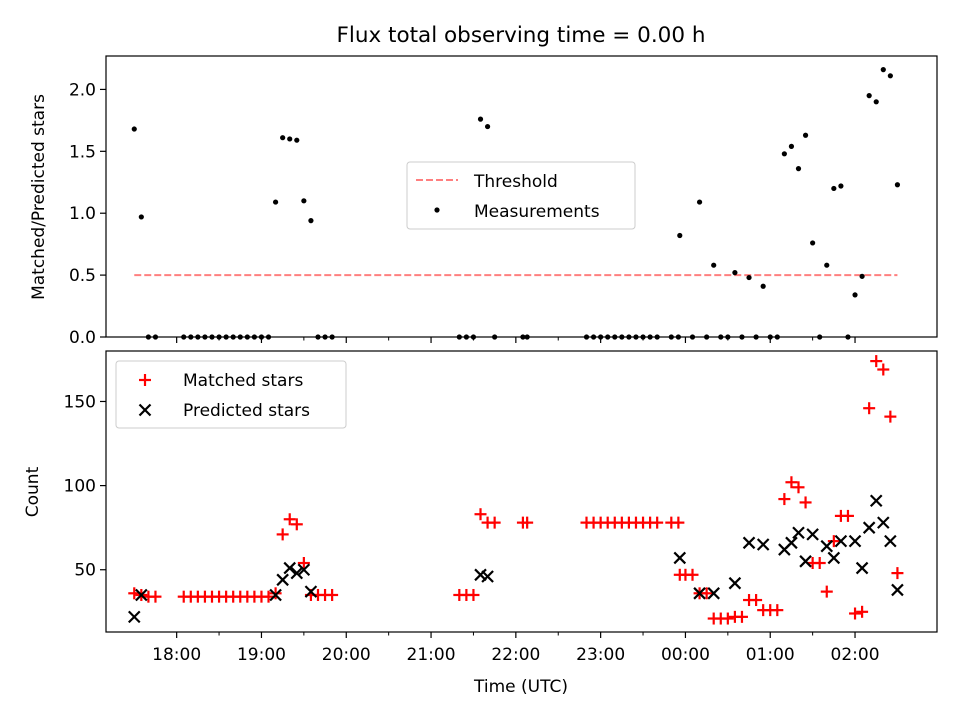 The height and width of the screenshot is (720, 960). I want to click on x-tick-label: 21:00, so click(431, 655).